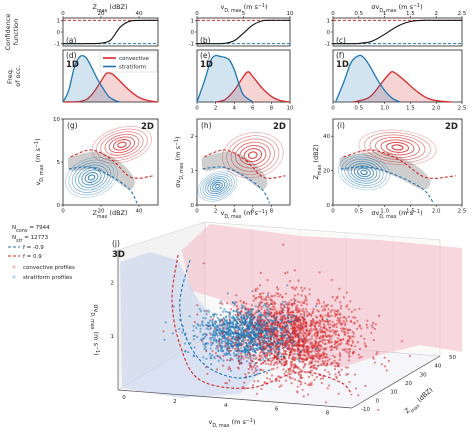 The height and width of the screenshot is (436, 474). Describe the element at coordinates (57, 45) in the screenshot. I see `y-tick-label: -1` at that location.